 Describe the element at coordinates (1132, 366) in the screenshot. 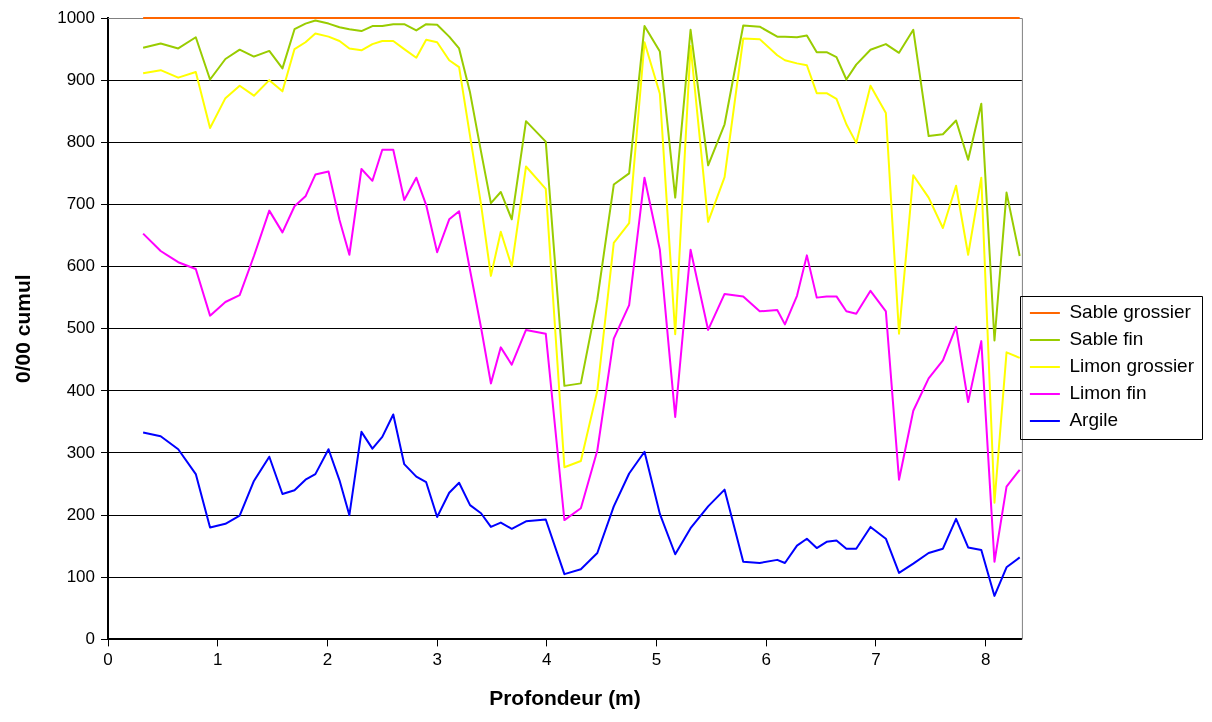

I see `legend-label: Limon grossier` at that location.